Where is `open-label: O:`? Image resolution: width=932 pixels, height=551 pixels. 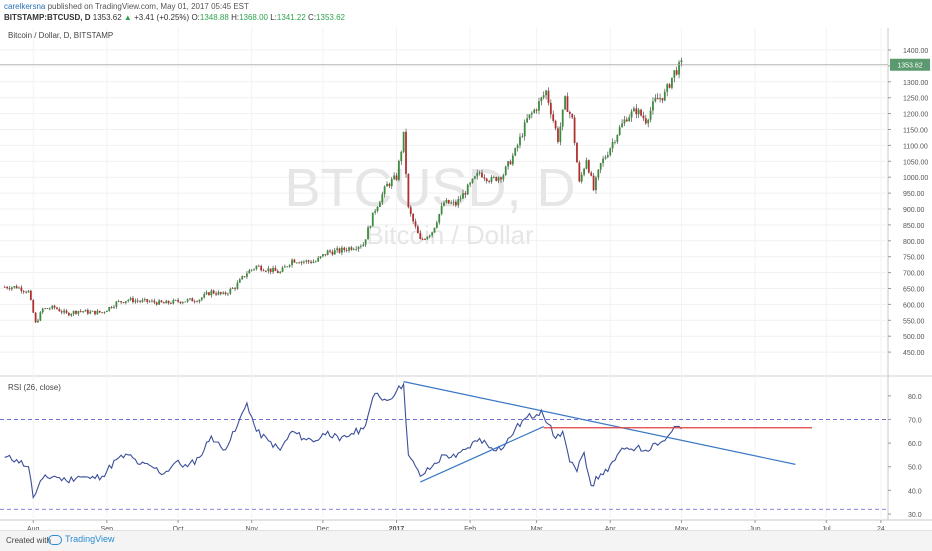 open-label: O: is located at coordinates (195, 17).